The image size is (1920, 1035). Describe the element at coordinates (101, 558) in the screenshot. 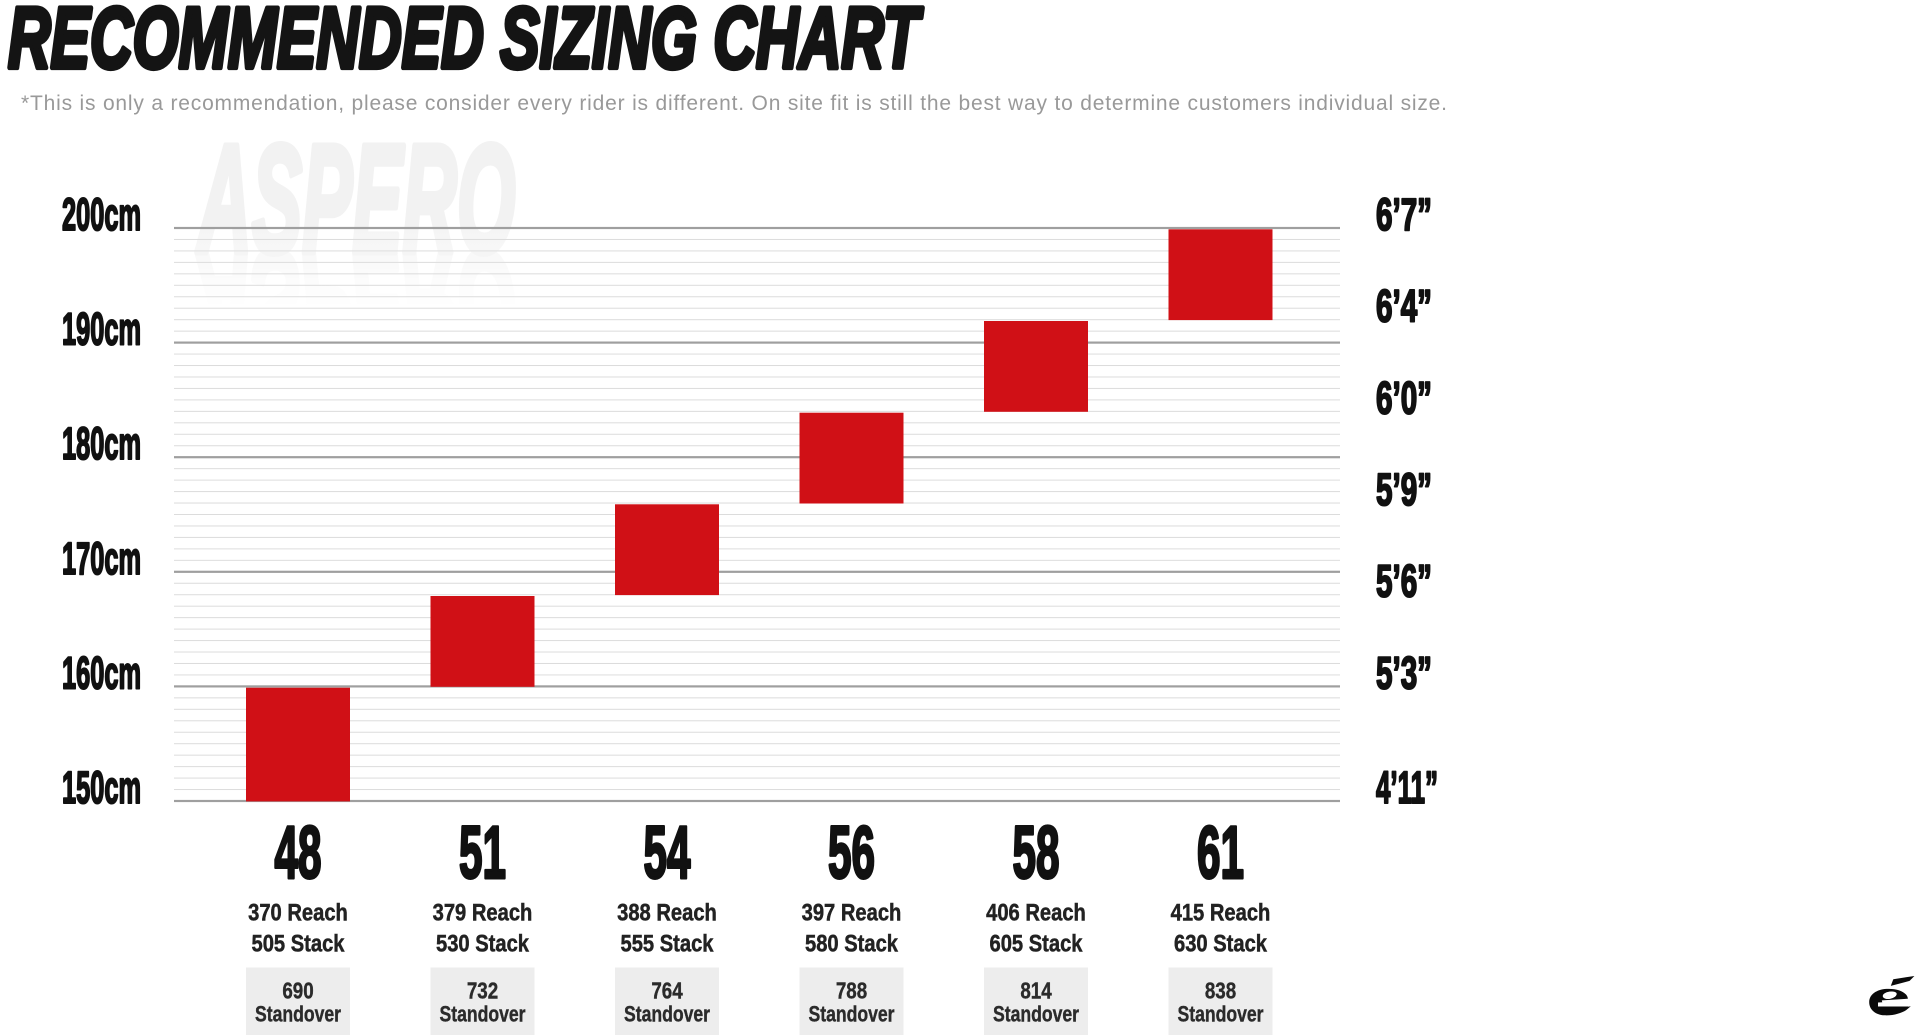

I see `svg-text: 170cm` at that location.